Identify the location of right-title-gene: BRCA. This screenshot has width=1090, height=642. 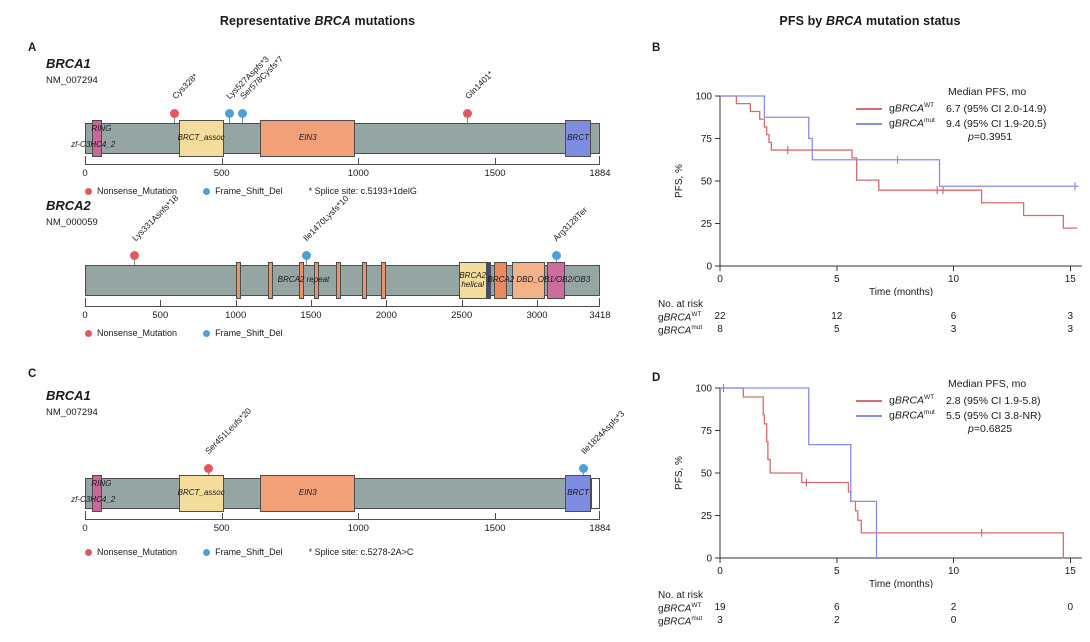
(844, 21).